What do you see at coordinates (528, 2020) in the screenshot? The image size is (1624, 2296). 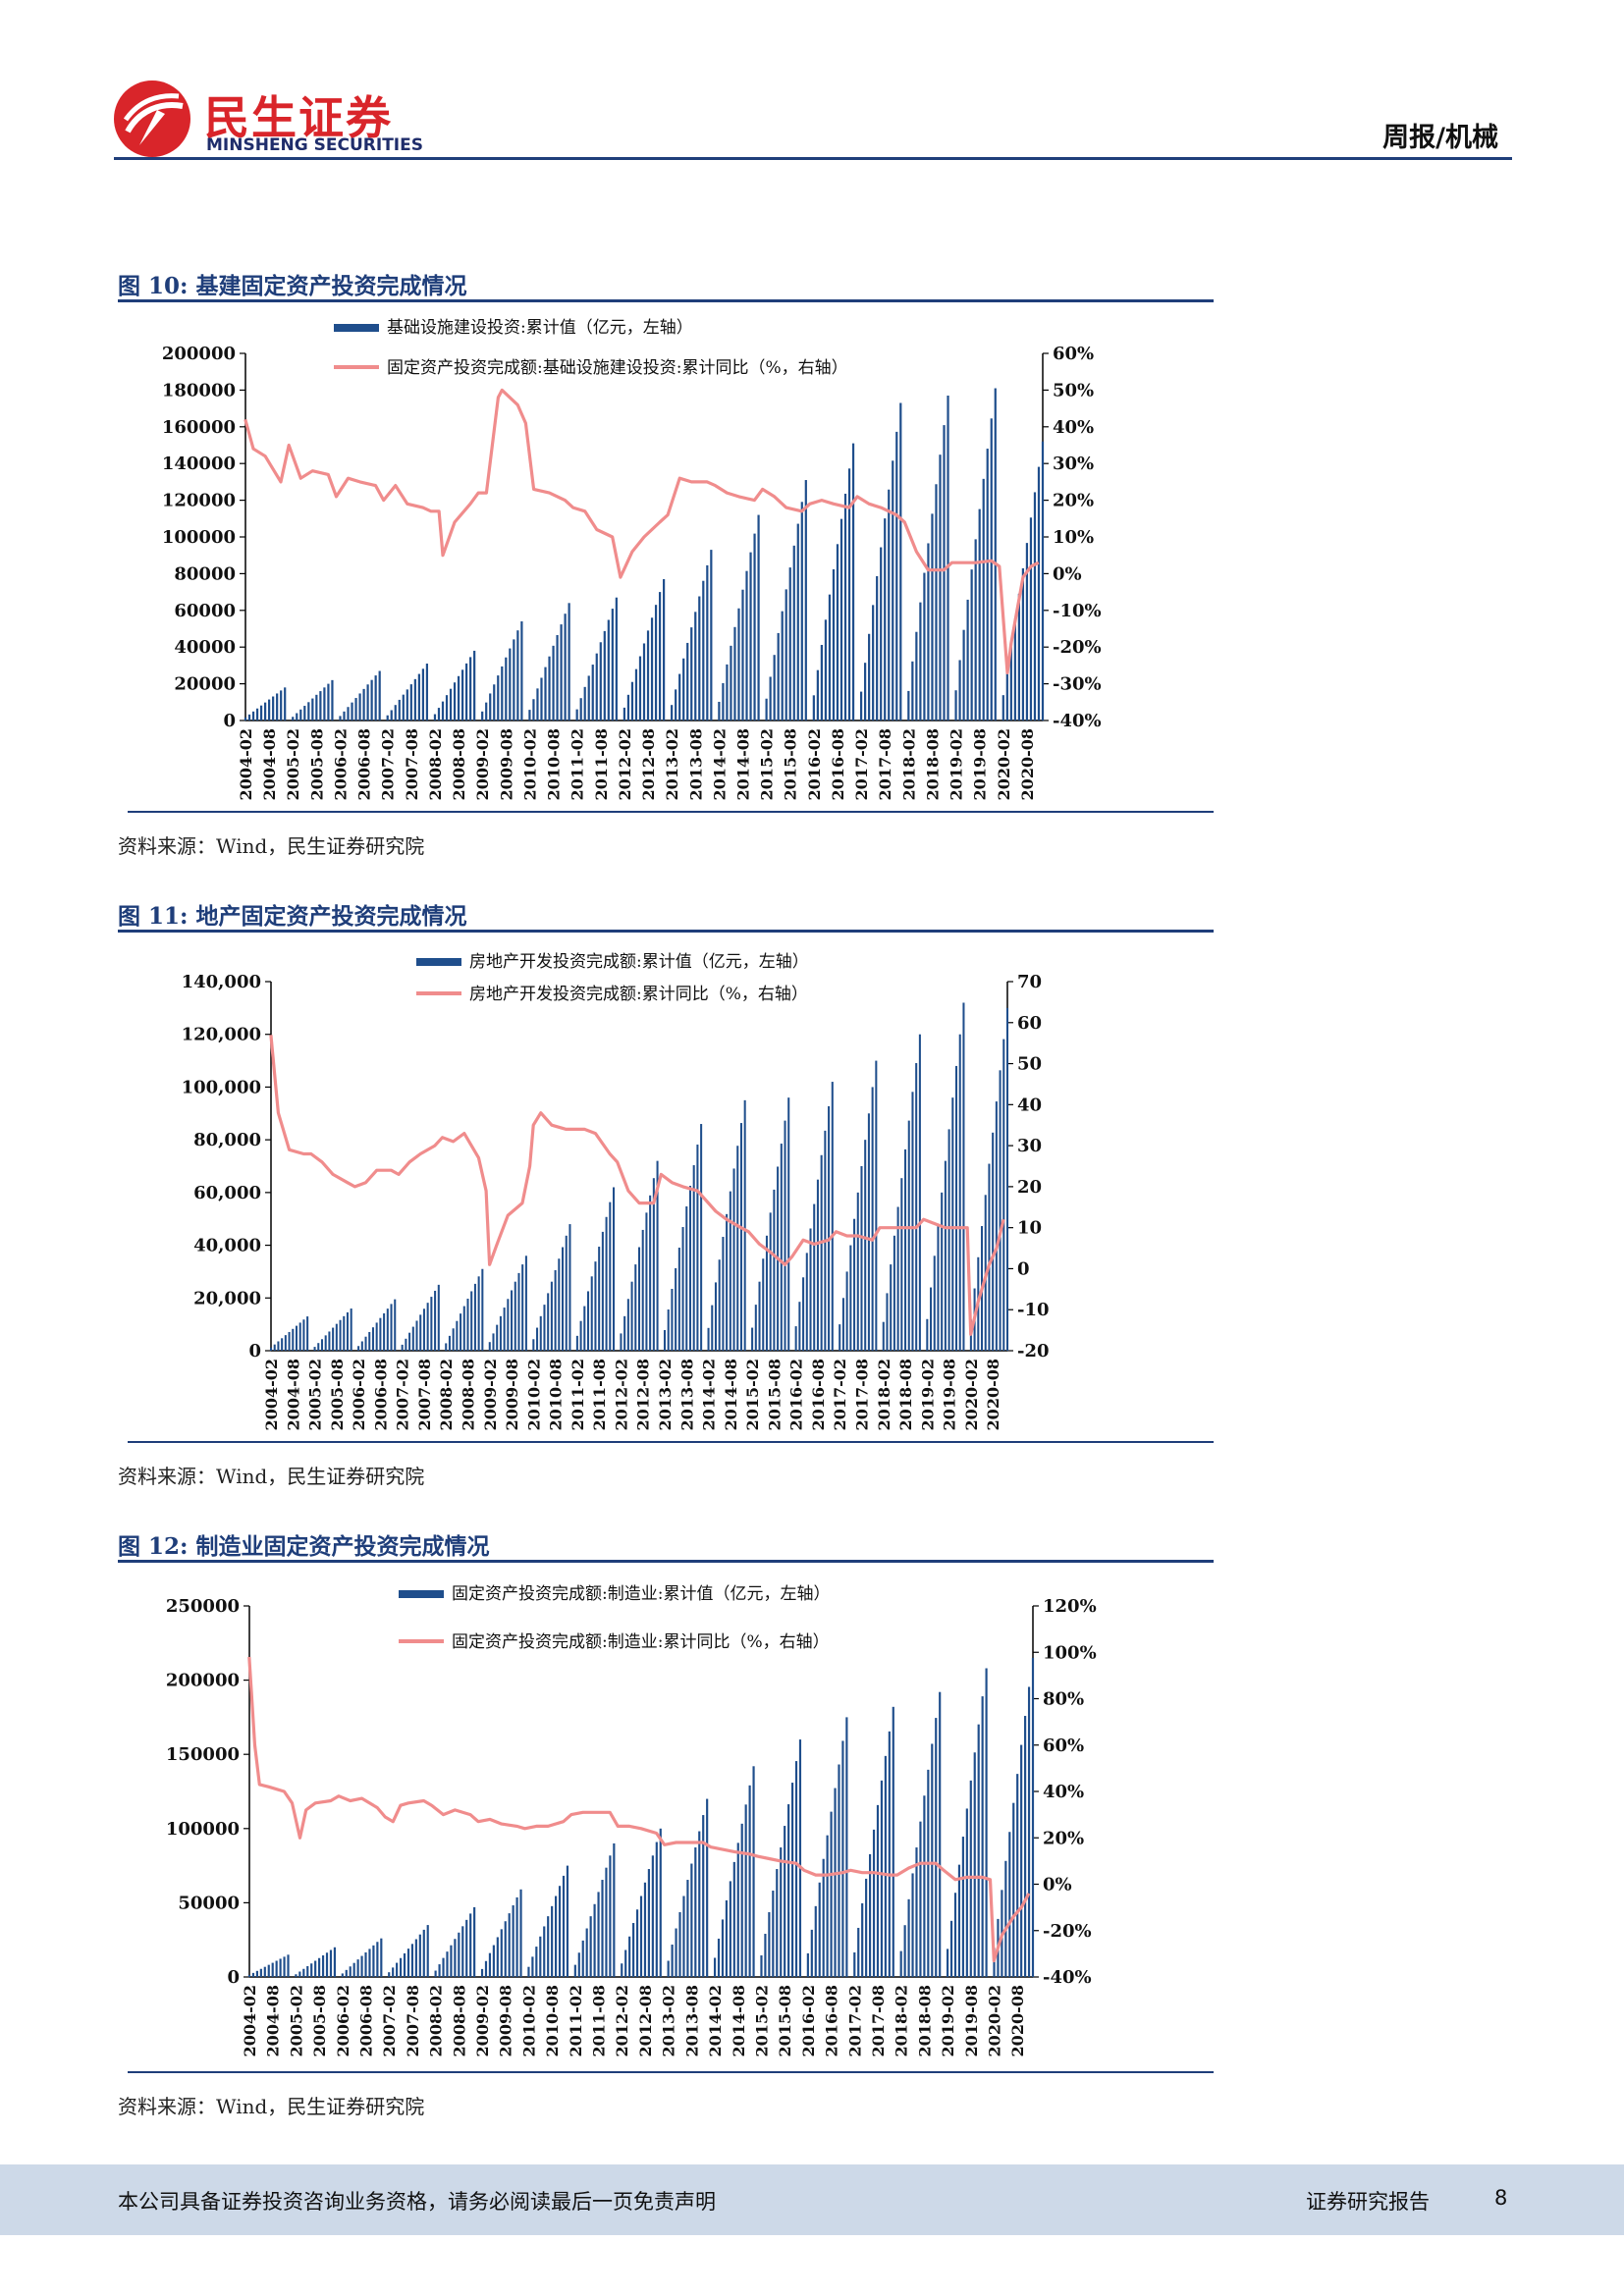 I see `x-axis-tick-label: 2010-02` at bounding box center [528, 2020].